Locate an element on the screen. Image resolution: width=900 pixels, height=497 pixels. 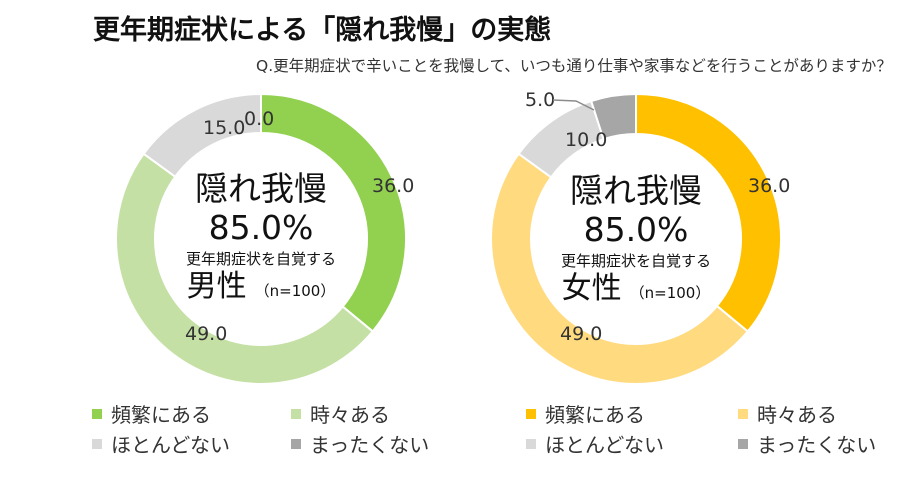
female-value-label-3: 5.0 is located at coordinates (540, 100).